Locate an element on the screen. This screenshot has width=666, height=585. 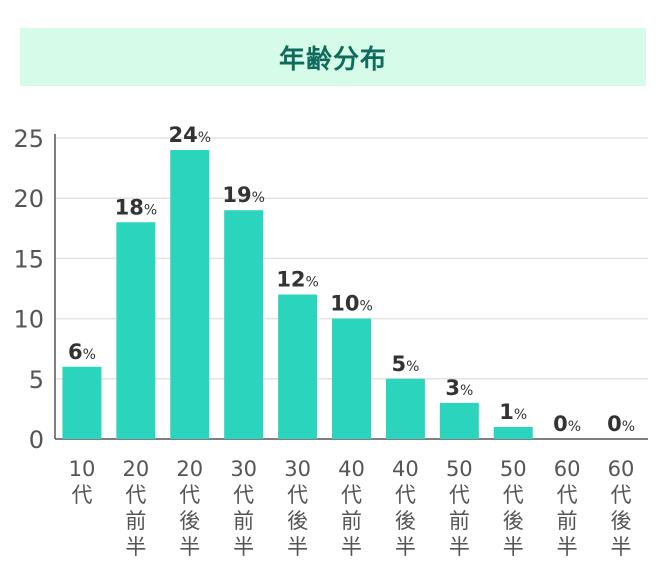
x-tick-label: 40 代後半 is located at coordinates (405, 508).